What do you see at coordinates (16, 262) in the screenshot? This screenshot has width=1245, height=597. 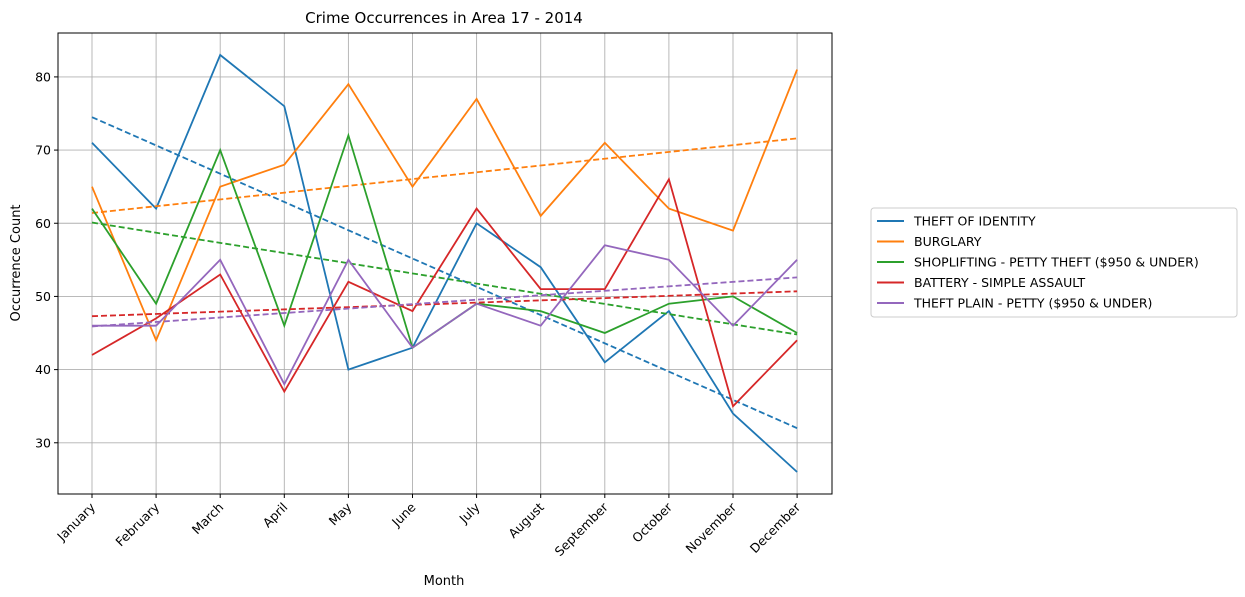 I see `y-axis-label: Occurrence Count` at bounding box center [16, 262].